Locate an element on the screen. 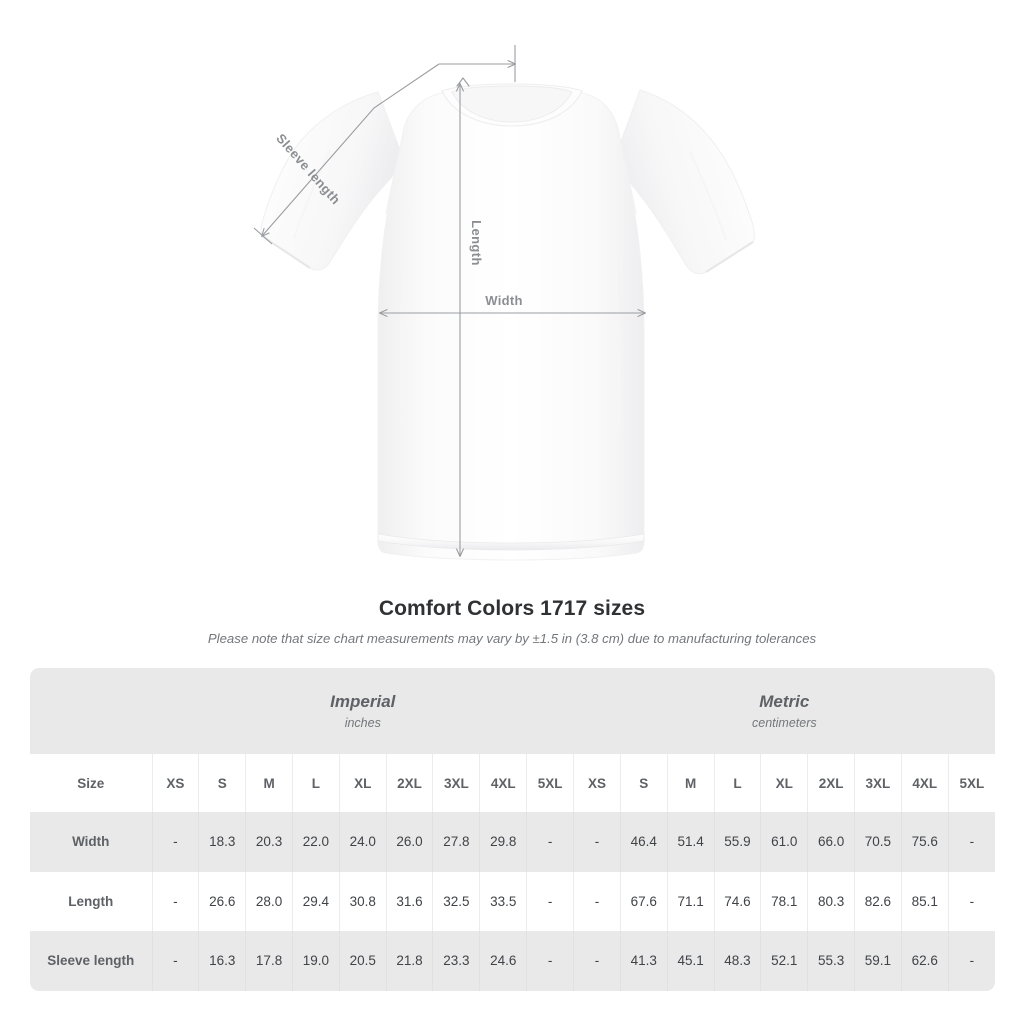 This screenshot has width=1024, height=1024. measurement-value: 24.0 is located at coordinates (362, 842).